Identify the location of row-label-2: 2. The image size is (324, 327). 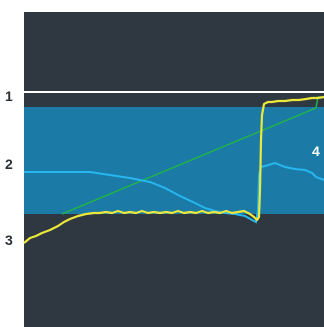
(9, 164).